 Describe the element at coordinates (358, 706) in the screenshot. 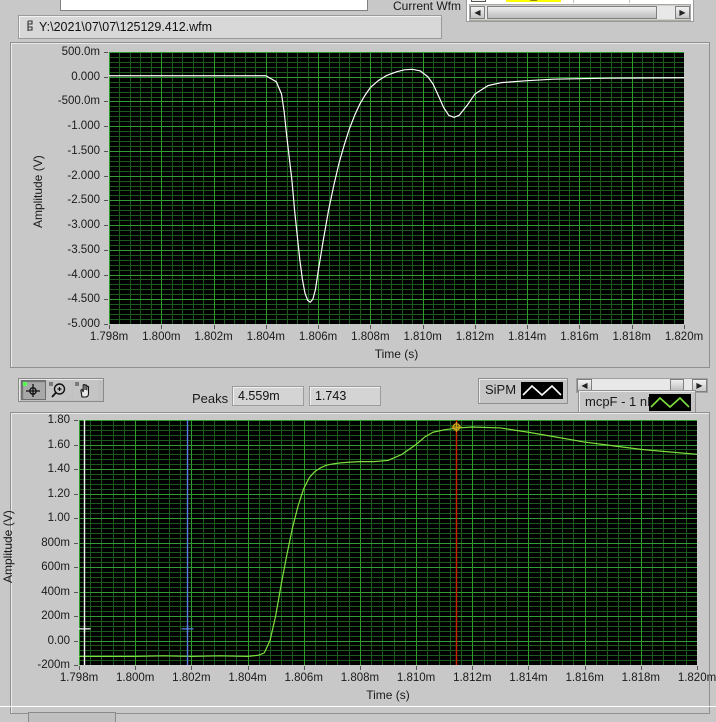

I see `panel-divider` at that location.